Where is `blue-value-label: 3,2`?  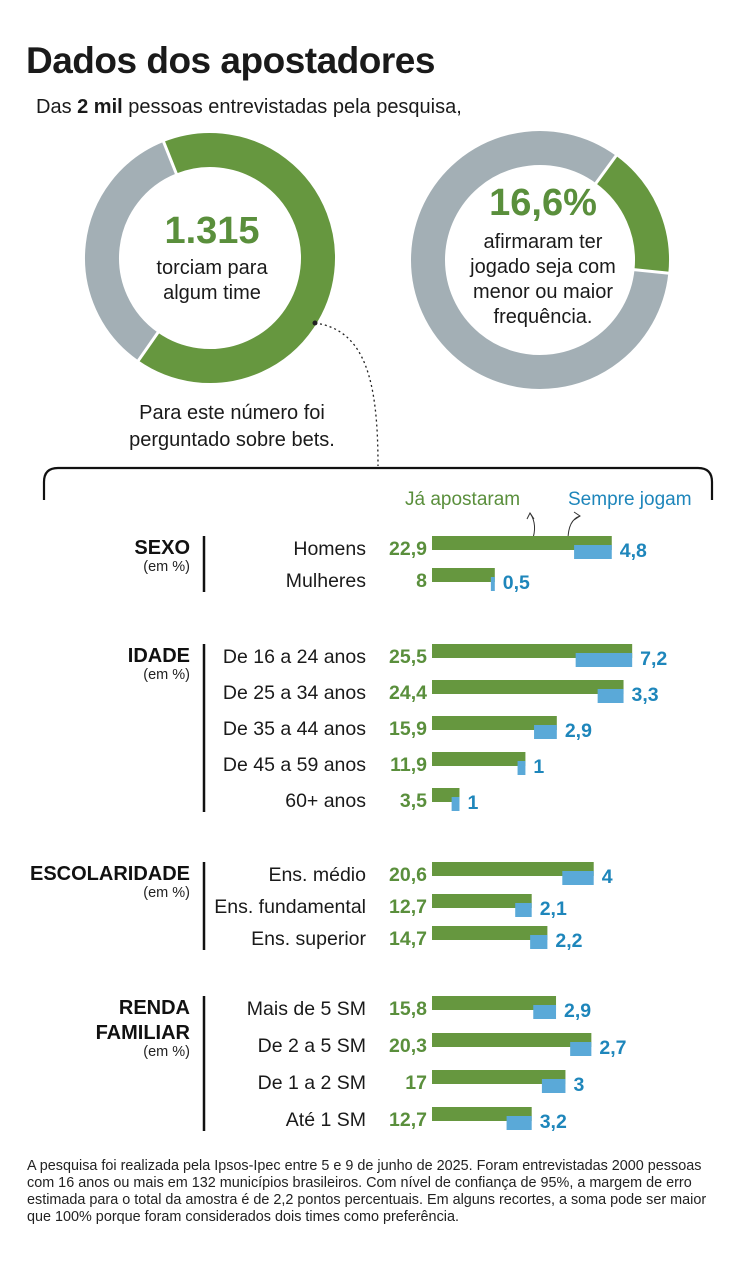 blue-value-label: 3,2 is located at coordinates (553, 1122).